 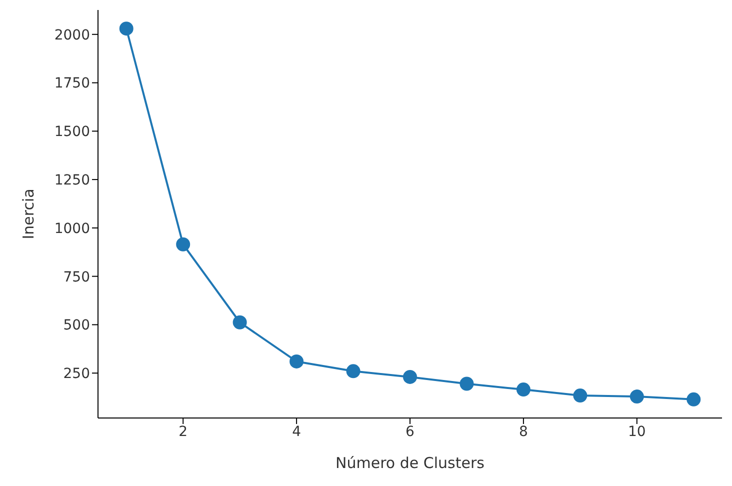 I want to click on y-tick-label: 2000, so click(x=72, y=35).